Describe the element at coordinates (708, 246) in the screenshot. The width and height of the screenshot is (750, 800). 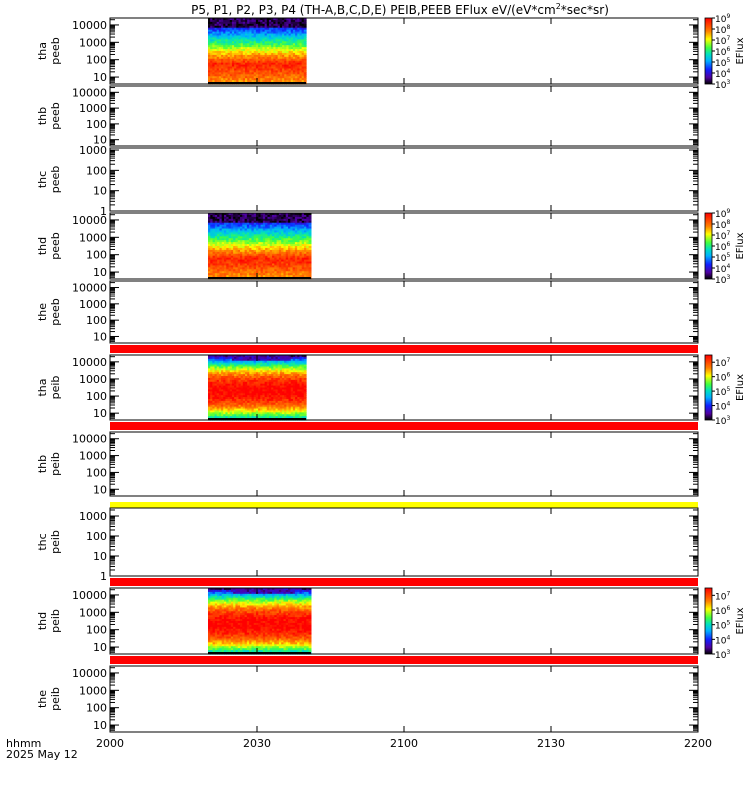
I see `colorbar-scale` at that location.